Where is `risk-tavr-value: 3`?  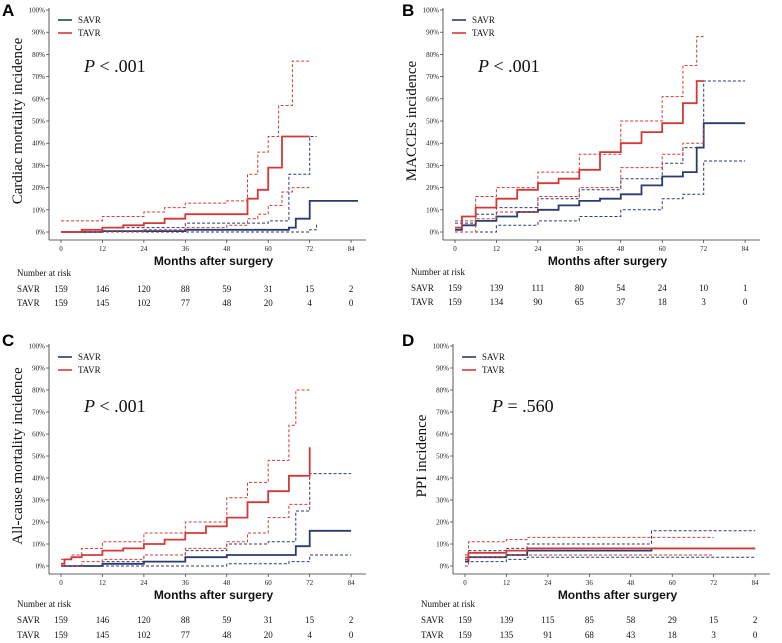
risk-tavr-value: 3 is located at coordinates (703, 302).